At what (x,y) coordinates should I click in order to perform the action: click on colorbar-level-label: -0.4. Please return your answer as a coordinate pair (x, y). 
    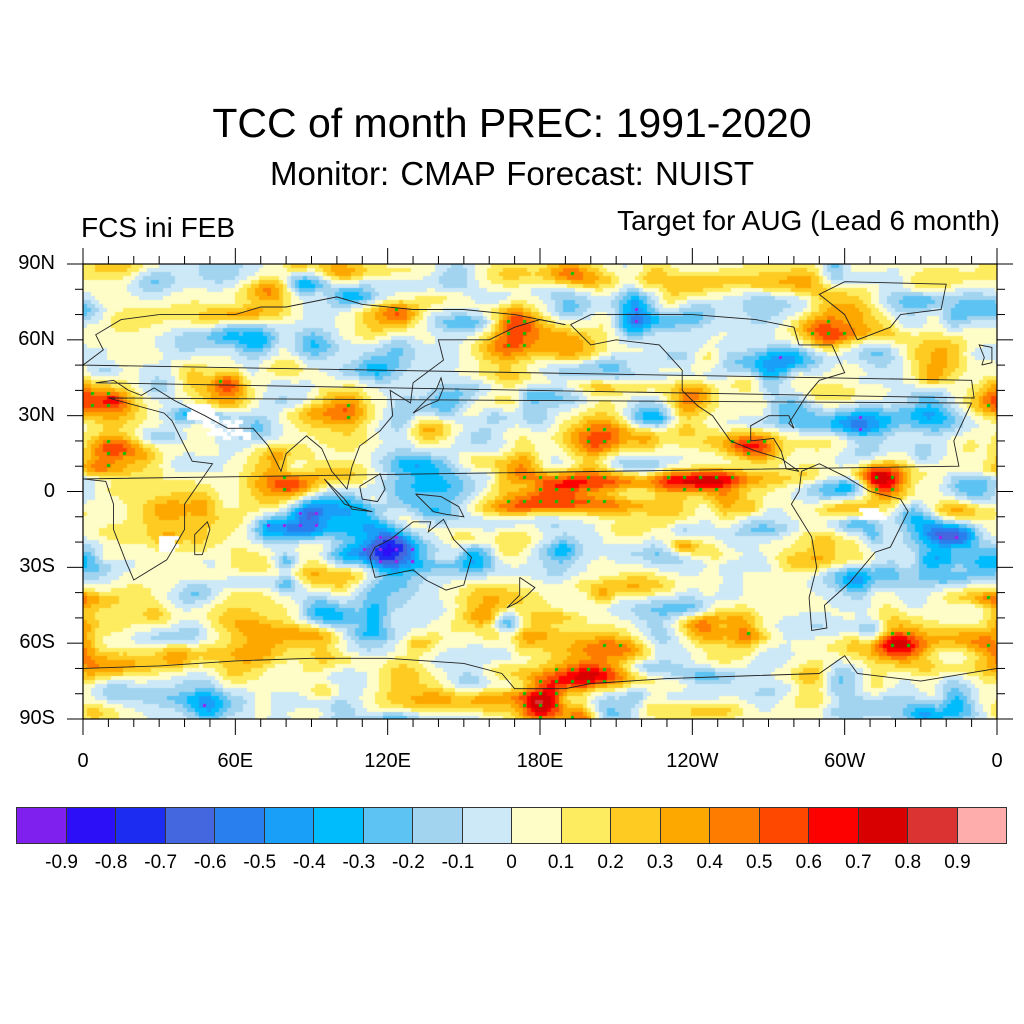
    Looking at the image, I should click on (309, 862).